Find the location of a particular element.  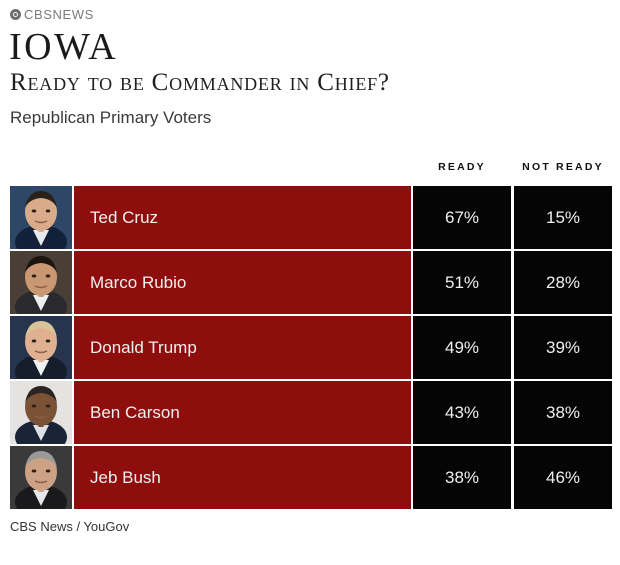

not-ready-value: 39% is located at coordinates (563, 347).